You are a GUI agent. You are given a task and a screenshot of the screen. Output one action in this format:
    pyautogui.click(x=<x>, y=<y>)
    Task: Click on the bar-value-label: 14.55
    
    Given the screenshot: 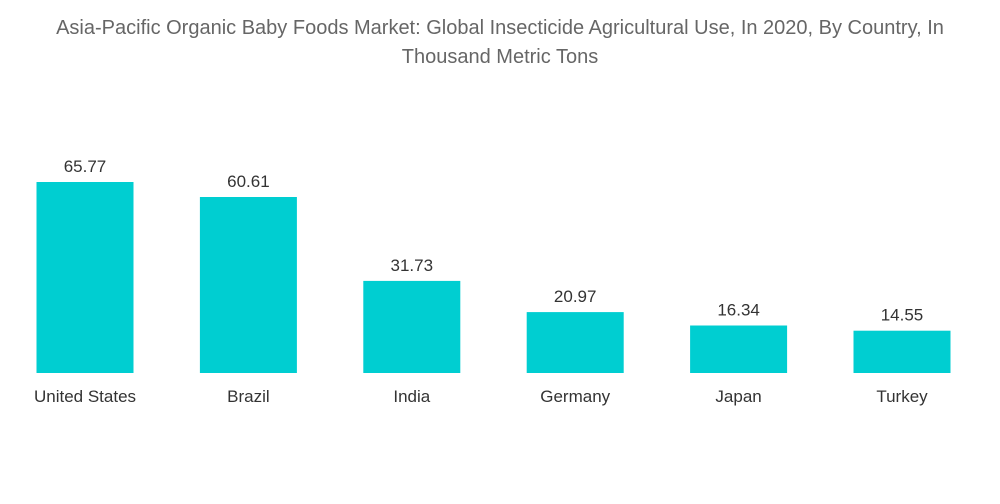 What is the action you would take?
    pyautogui.click(x=902, y=315)
    